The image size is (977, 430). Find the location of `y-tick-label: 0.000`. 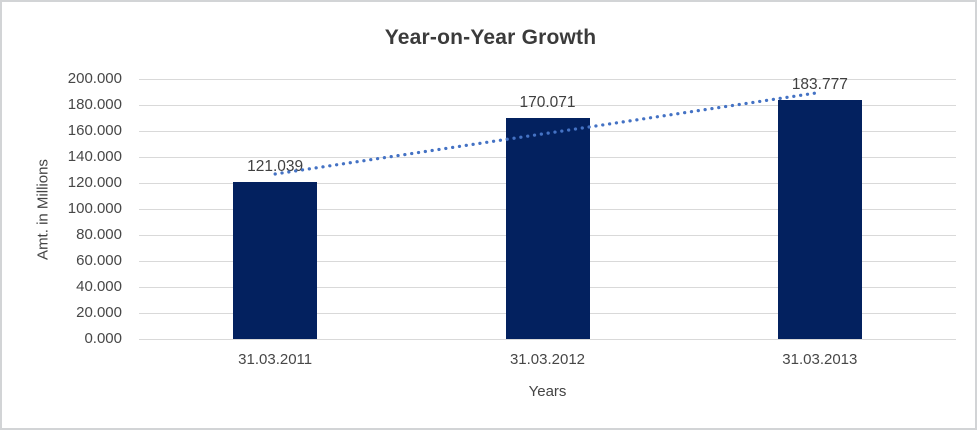

y-tick-label: 0.000 is located at coordinates (103, 338).